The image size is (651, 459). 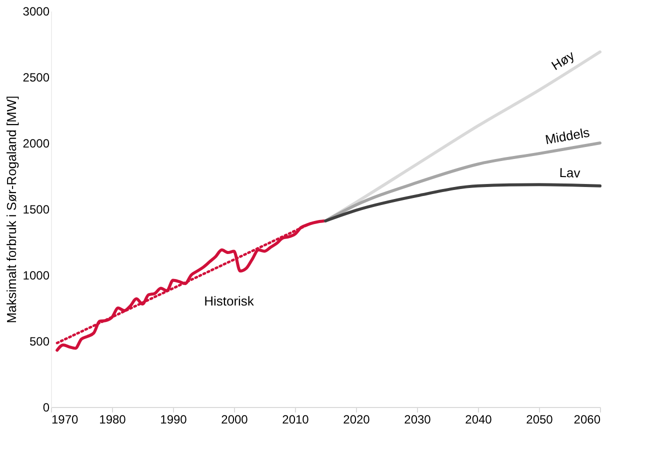 What do you see at coordinates (356, 419) in the screenshot?
I see `x-tick-label: 2020` at bounding box center [356, 419].